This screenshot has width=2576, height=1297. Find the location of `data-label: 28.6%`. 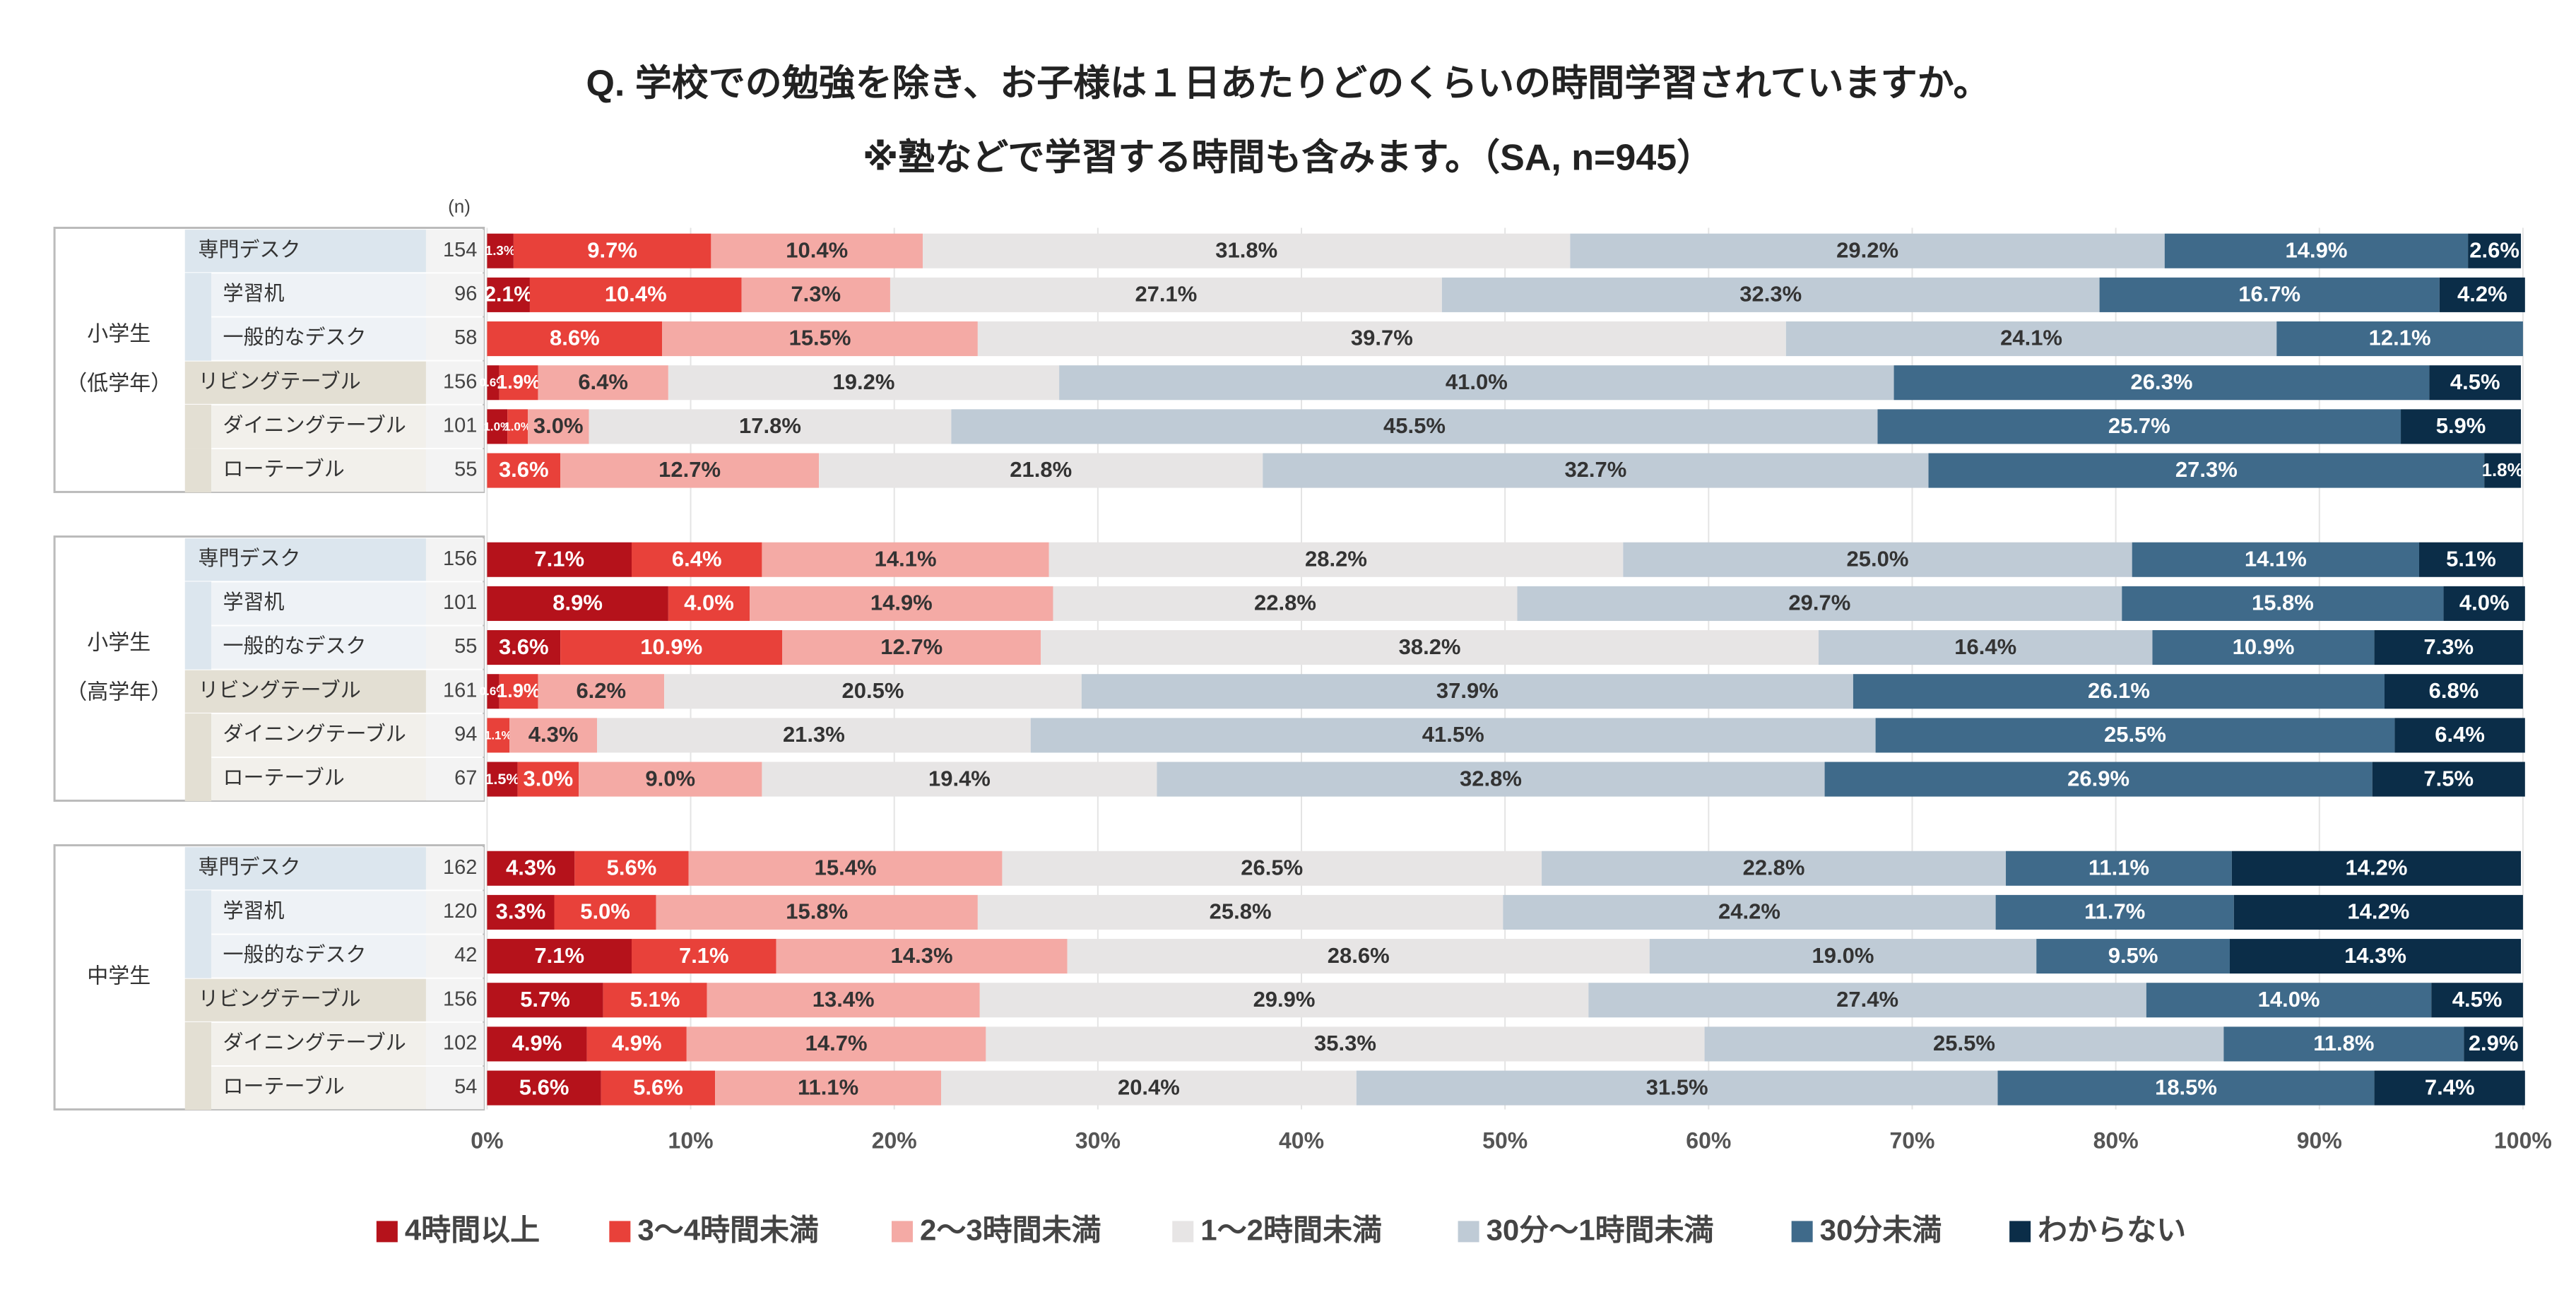

data-label: 28.6% is located at coordinates (1359, 955).